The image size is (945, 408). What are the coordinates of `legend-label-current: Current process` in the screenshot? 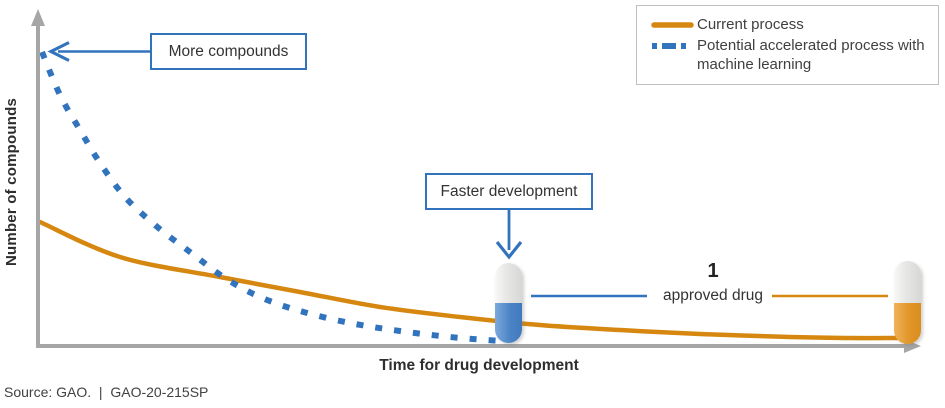 It's located at (750, 24).